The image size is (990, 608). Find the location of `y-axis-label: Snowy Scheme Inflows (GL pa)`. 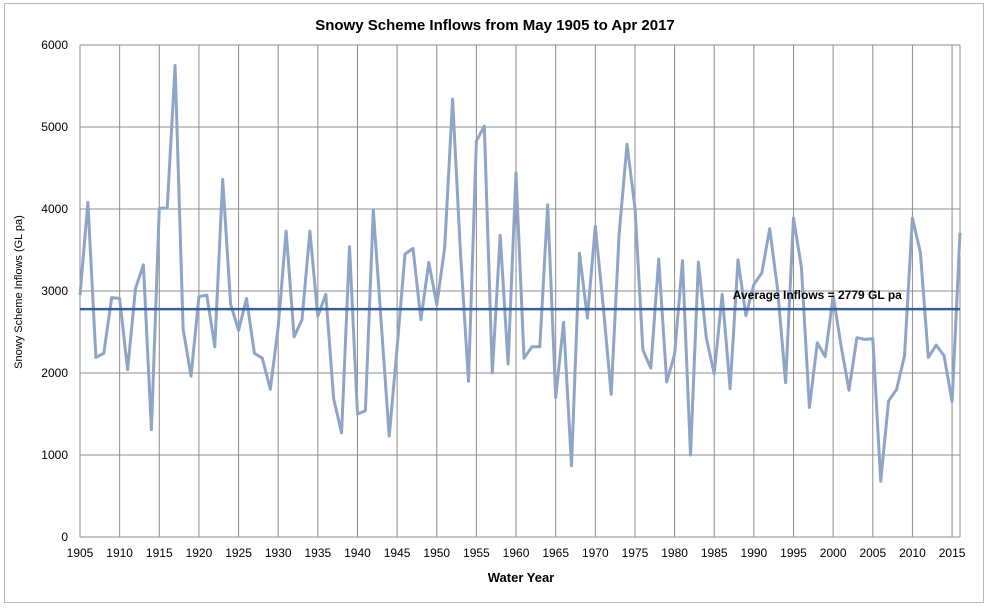

y-axis-label: Snowy Scheme Inflows (GL pa) is located at coordinates (19, 292).